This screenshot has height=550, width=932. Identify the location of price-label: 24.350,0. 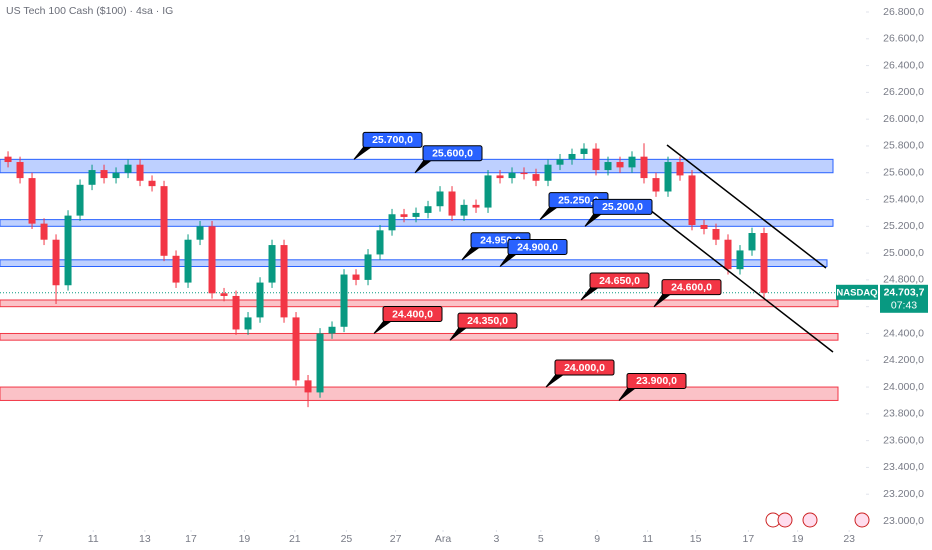
(487, 321).